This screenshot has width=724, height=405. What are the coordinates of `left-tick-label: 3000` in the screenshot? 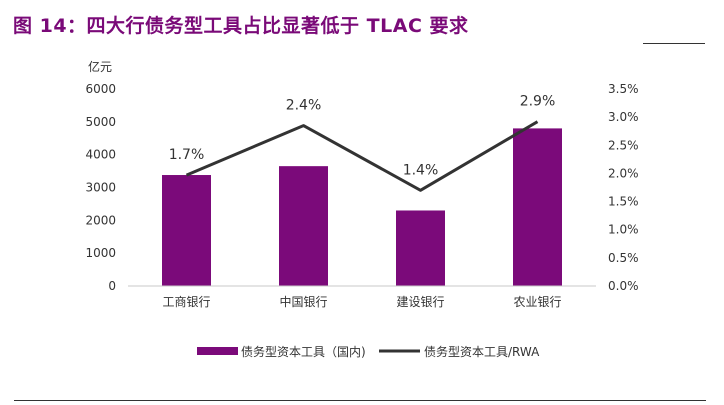 It's located at (100, 188).